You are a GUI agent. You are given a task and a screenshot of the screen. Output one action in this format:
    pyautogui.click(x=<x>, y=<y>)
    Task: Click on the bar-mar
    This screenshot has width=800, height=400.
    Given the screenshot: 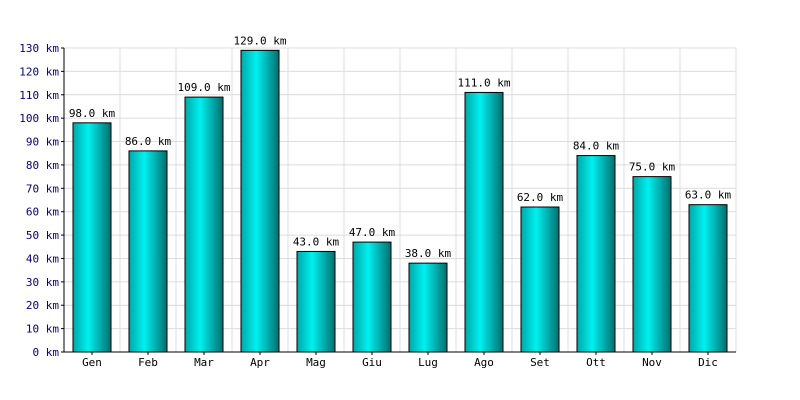 What is the action you would take?
    pyautogui.click(x=204, y=224)
    